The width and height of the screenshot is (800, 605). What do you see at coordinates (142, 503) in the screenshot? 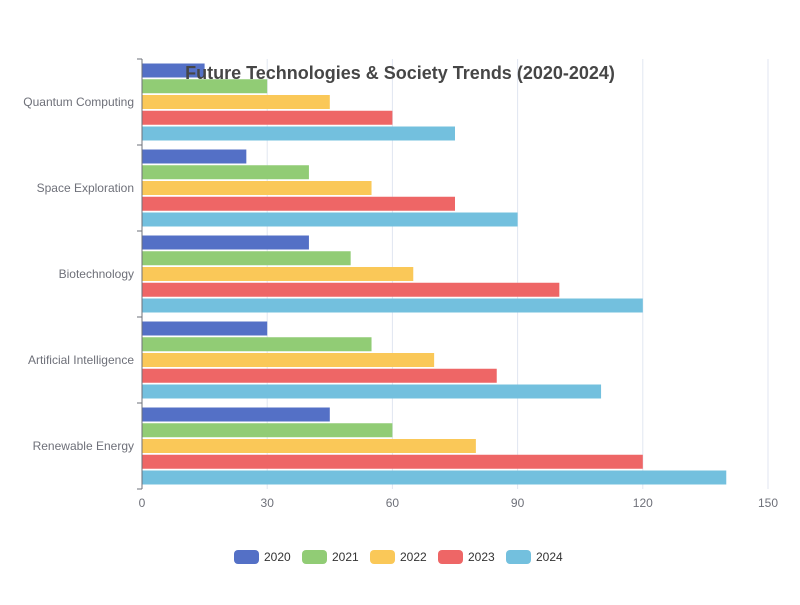
I see `x-tick-label: 0` at bounding box center [142, 503].